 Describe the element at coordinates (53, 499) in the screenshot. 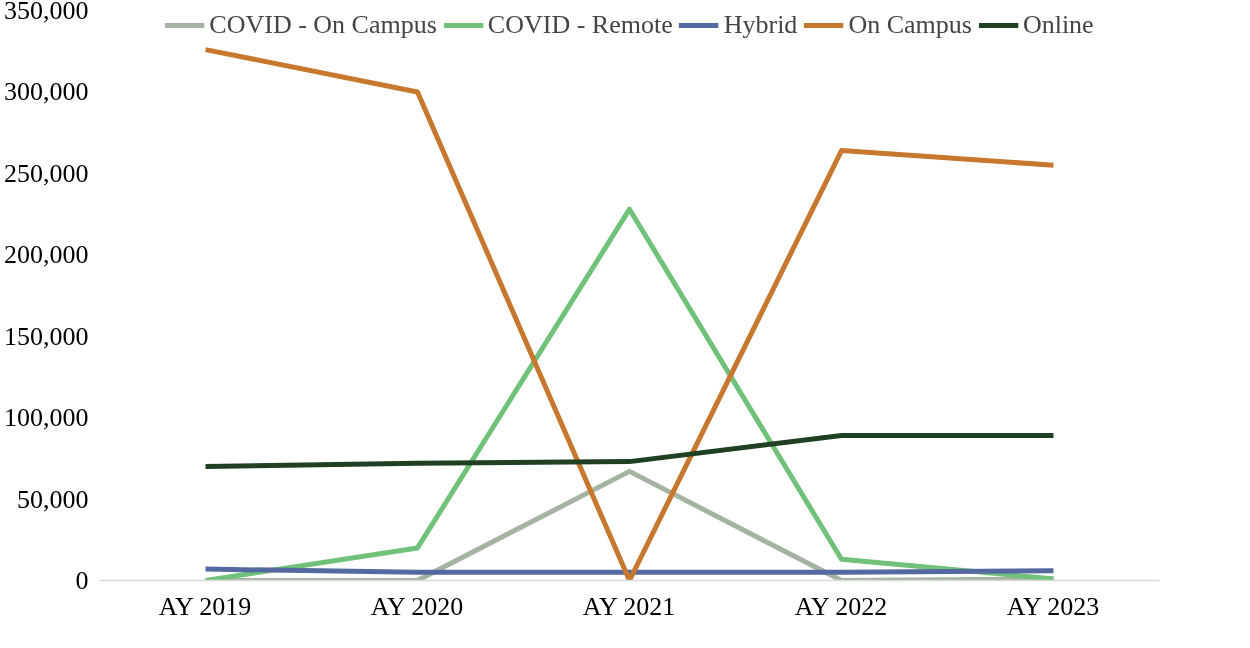

I see `y-tick-label: 50,000` at that location.